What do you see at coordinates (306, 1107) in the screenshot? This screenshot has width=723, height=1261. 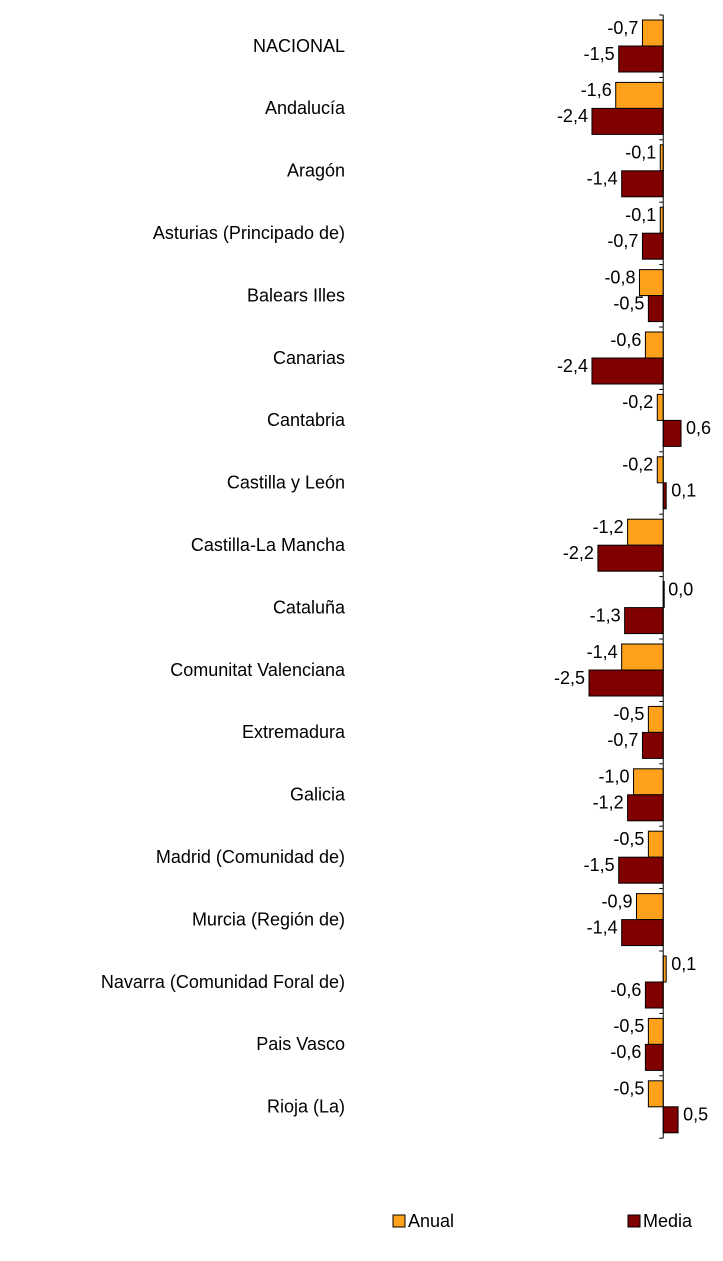 I see `category-label: Rioja (La)` at bounding box center [306, 1107].